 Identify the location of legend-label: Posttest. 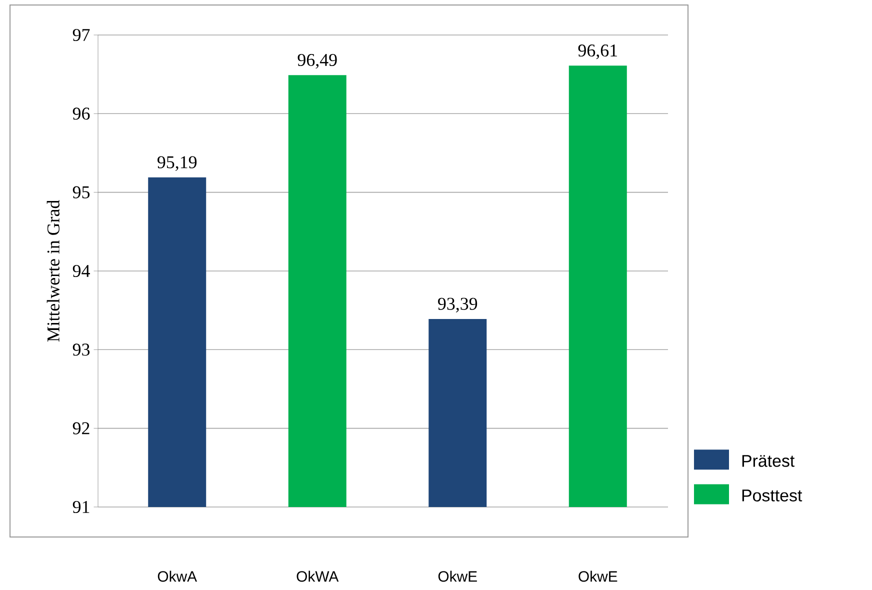
(772, 496).